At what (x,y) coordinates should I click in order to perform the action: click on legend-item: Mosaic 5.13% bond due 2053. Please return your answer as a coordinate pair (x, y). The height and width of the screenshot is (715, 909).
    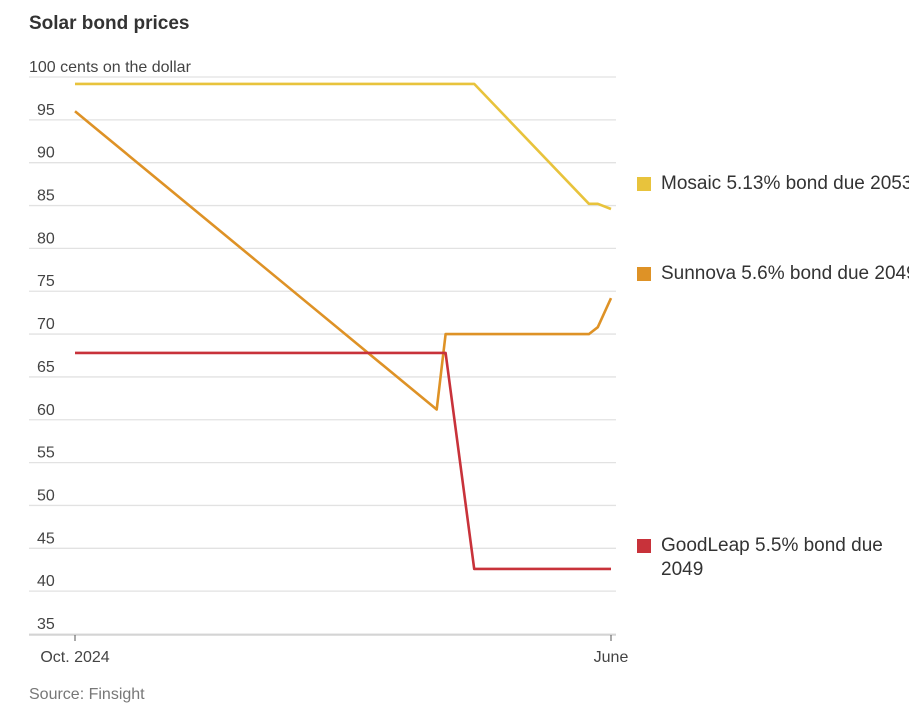
    Looking at the image, I should click on (773, 184).